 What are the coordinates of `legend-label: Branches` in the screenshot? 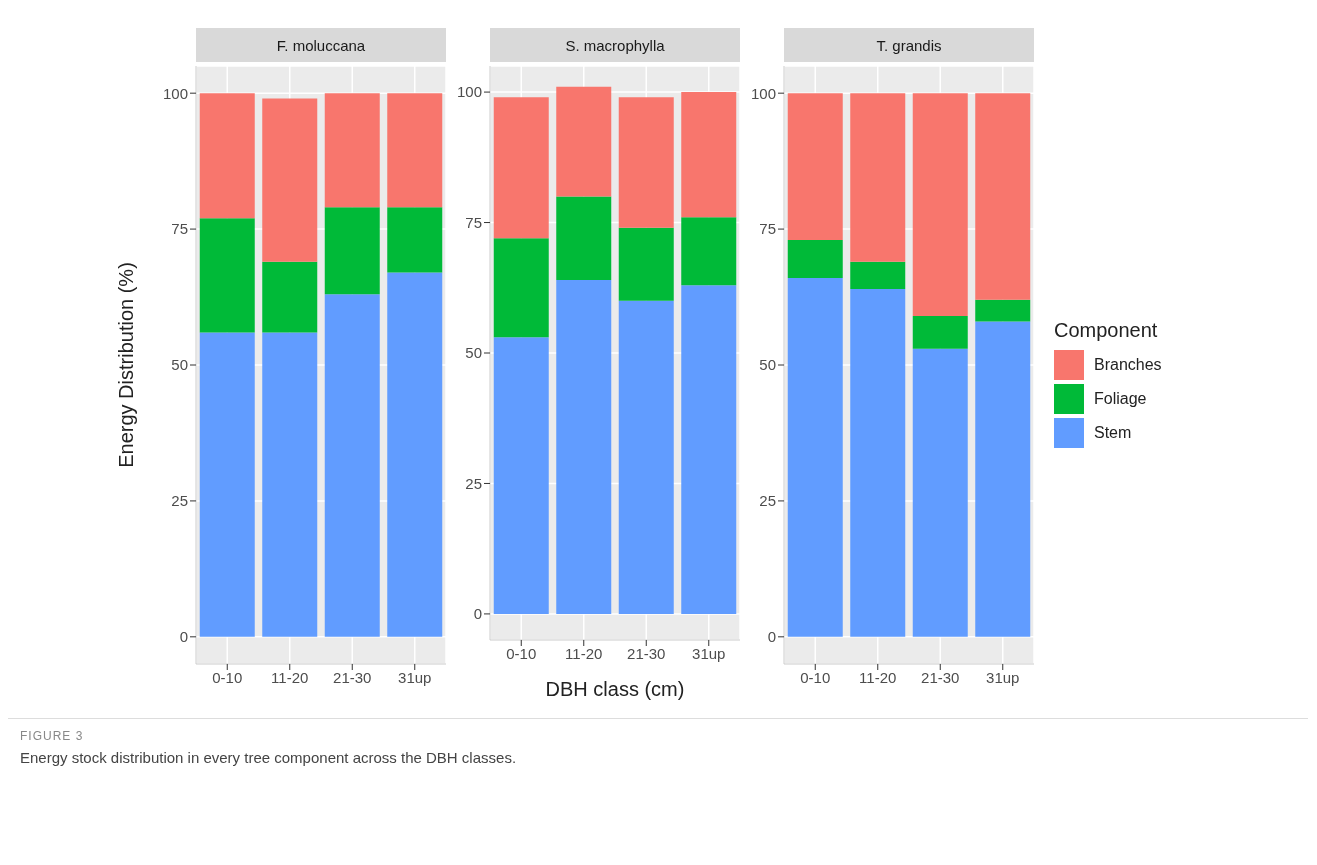 It's located at (1128, 364).